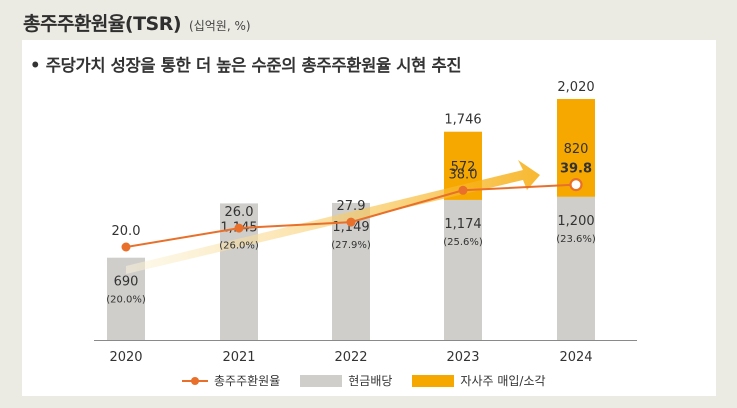 The width and height of the screenshot is (737, 408). What do you see at coordinates (346, 380) in the screenshot?
I see `legend-item-cash-dividend: 현금배당` at bounding box center [346, 380].